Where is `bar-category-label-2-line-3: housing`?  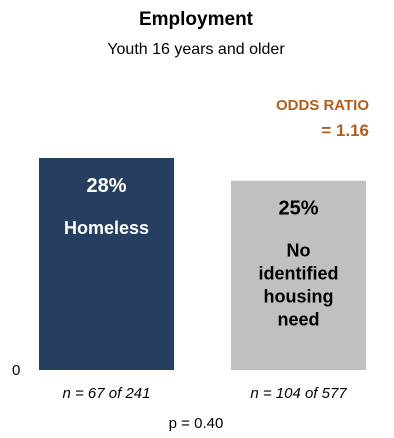 bar-category-label-2-line-3: housing is located at coordinates (299, 297).